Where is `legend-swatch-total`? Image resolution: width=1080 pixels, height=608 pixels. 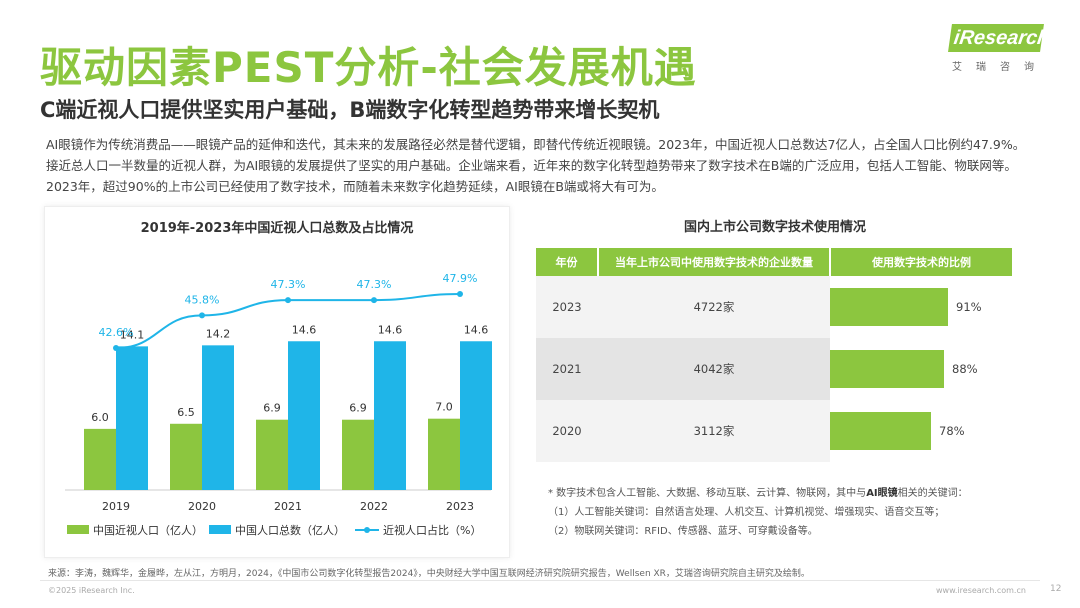
legend-swatch-total is located at coordinates (220, 529).